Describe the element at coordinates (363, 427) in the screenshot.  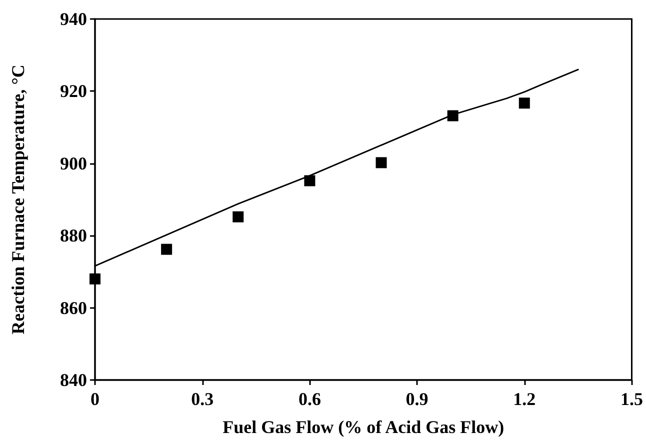
I see `x-axis-title: Fuel Gas Flow (% of Acid Gas Flow)` at that location.